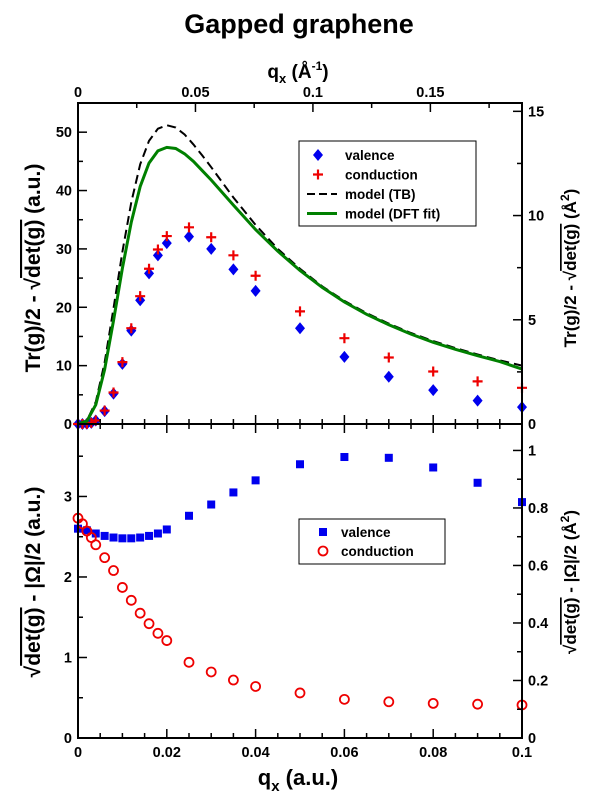  I want to click on right-y-tick-label: 0.2, so click(538, 681).